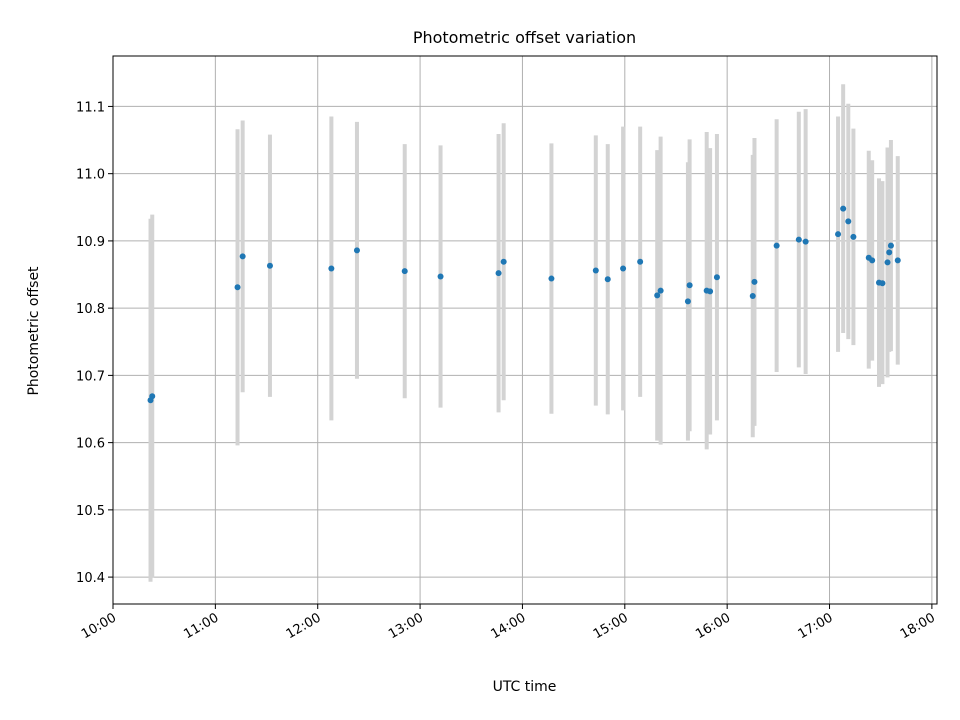 The height and width of the screenshot is (720, 960). Describe the element at coordinates (99, 626) in the screenshot. I see `x-tick-label: 10:00` at that location.